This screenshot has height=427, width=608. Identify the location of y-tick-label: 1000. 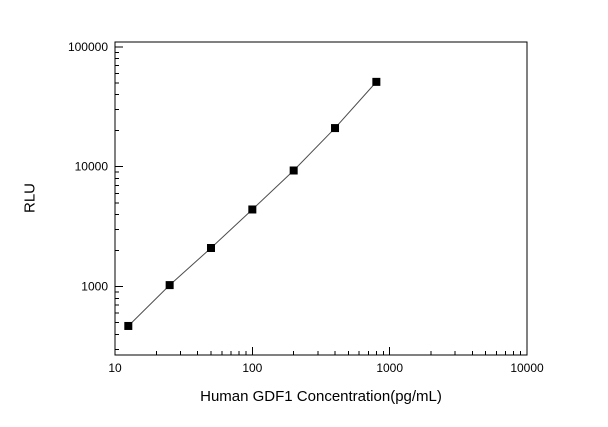
(94, 287).